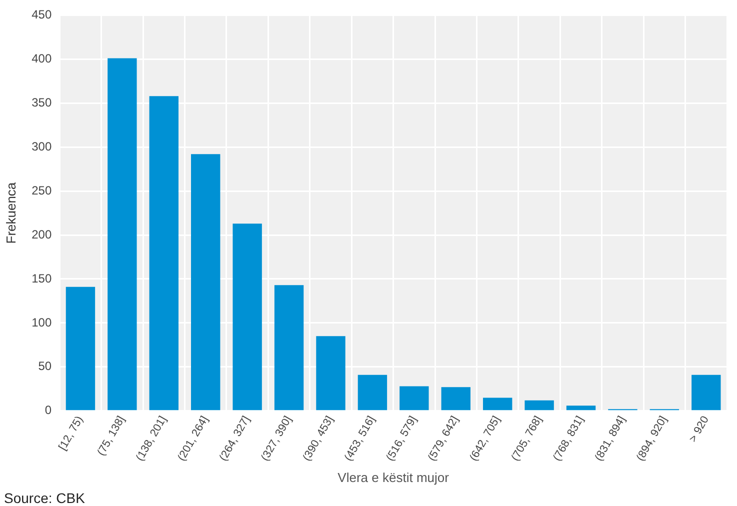  Describe the element at coordinates (42, 322) in the screenshot. I see `y-tick-label: 100` at that location.